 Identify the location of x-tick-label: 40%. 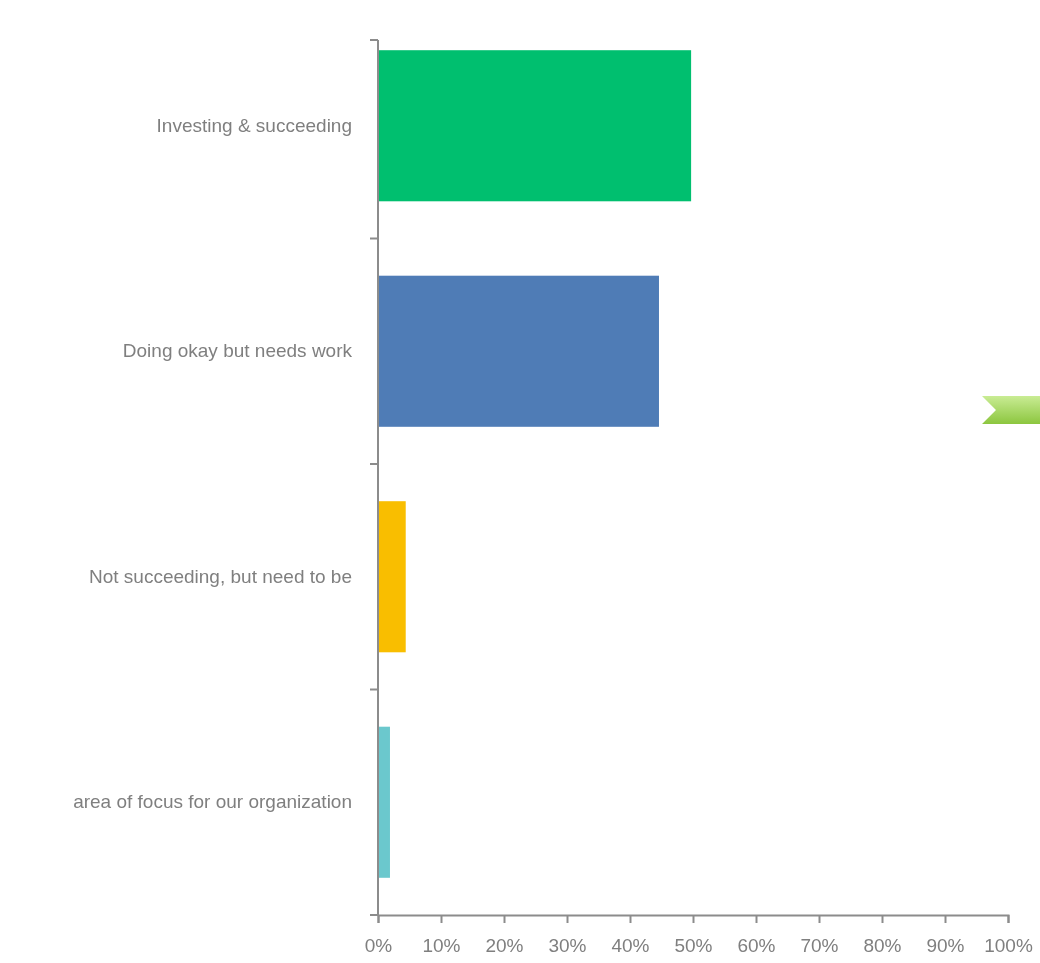
(630, 946).